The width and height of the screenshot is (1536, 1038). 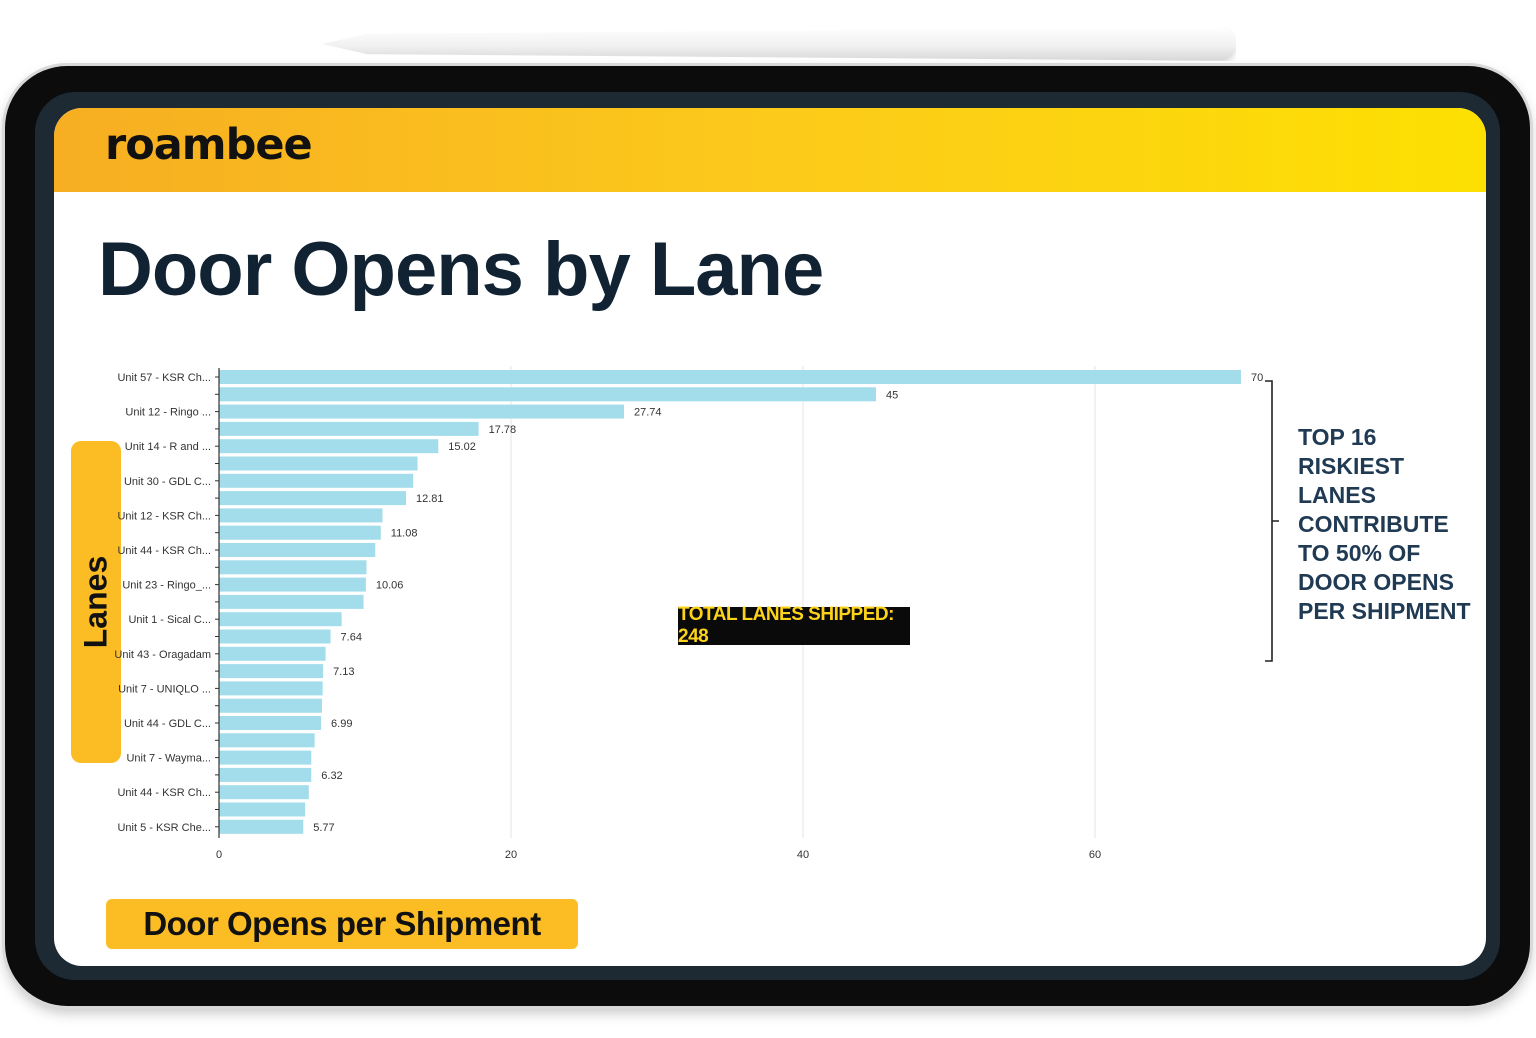 What do you see at coordinates (779, 44) in the screenshot?
I see `stylus-pencil` at bounding box center [779, 44].